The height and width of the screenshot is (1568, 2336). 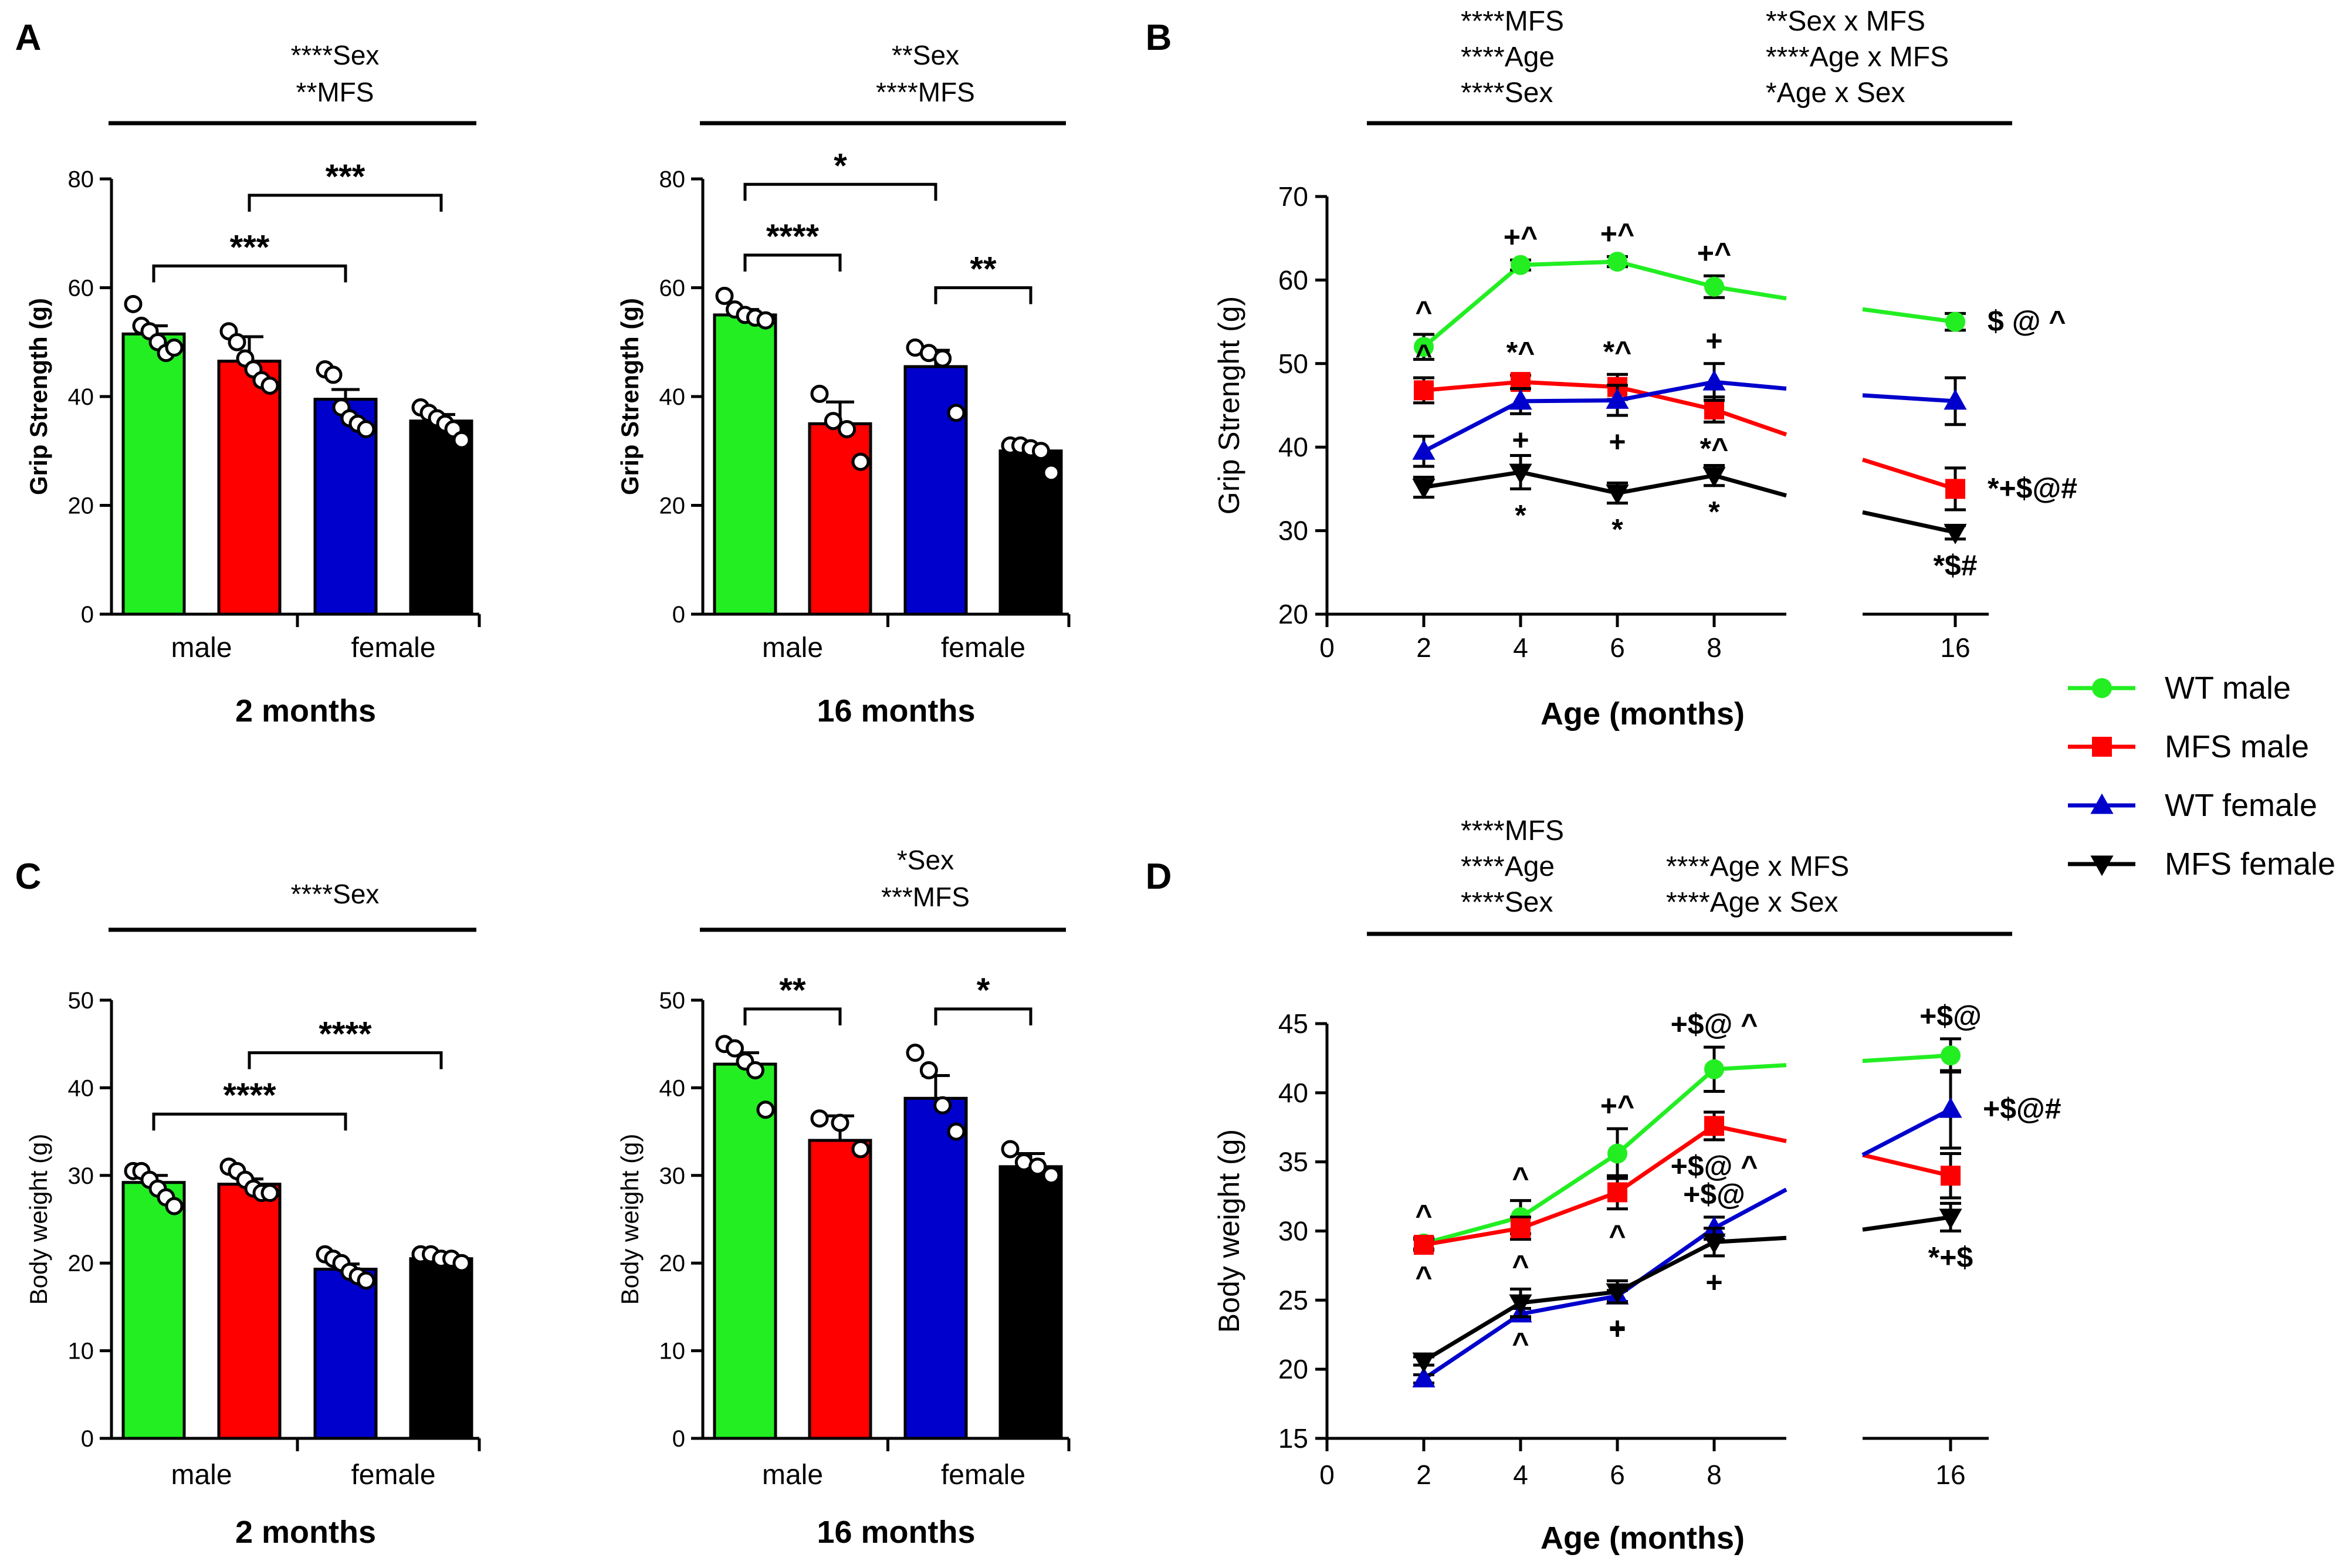 I want to click on y-axis-label: Body weight (g), so click(x=630, y=1219).